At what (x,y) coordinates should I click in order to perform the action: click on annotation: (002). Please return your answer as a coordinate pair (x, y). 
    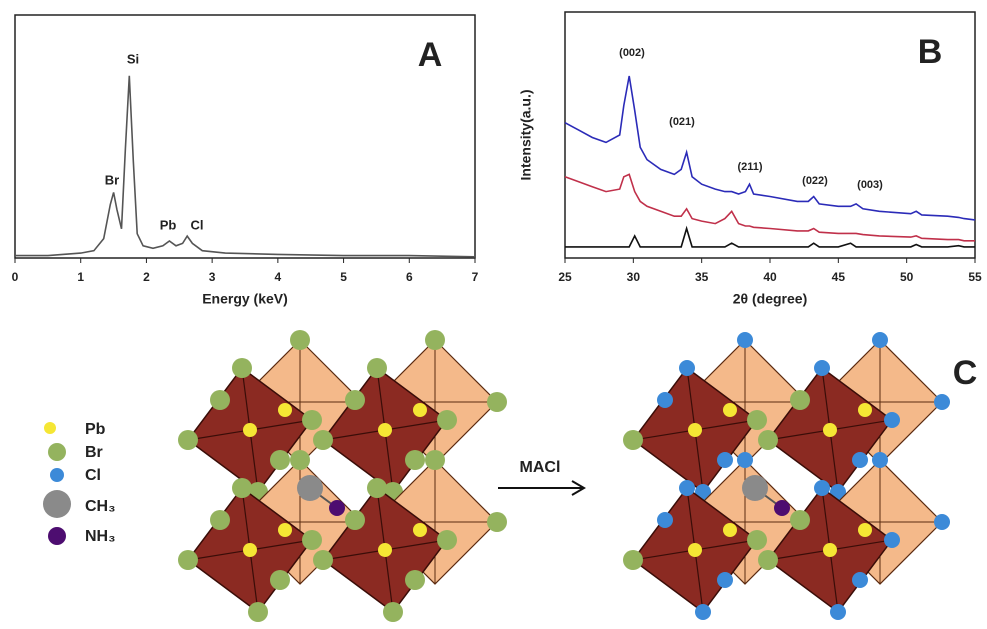
    Looking at the image, I should click on (632, 53).